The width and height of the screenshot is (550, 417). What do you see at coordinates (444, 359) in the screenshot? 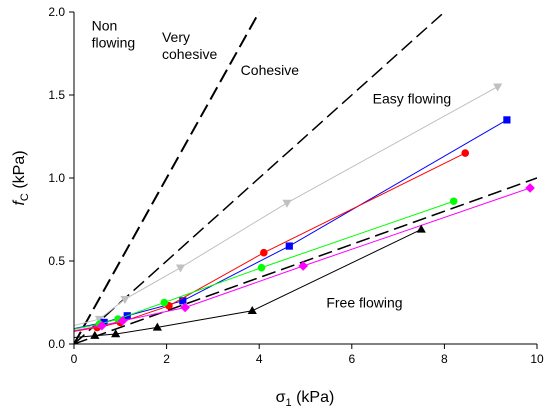
I see `x-tick-label: 8` at bounding box center [444, 359].